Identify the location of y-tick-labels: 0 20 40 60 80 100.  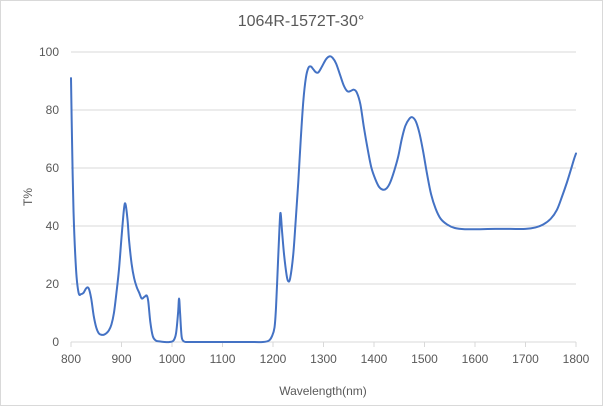
(49, 197).